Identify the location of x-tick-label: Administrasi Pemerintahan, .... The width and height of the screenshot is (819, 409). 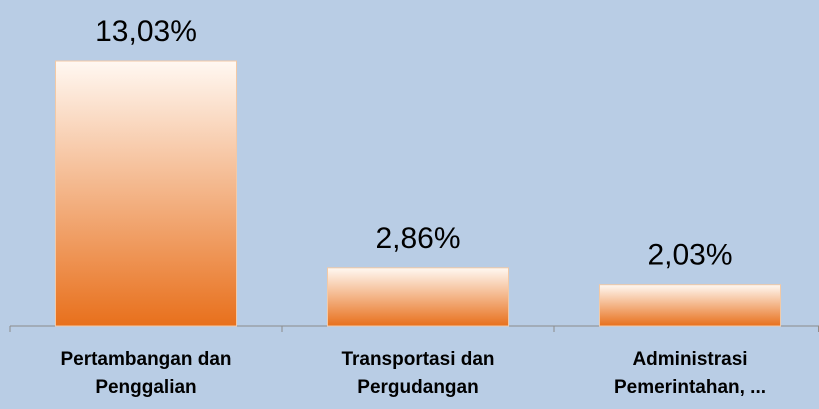
(690, 373).